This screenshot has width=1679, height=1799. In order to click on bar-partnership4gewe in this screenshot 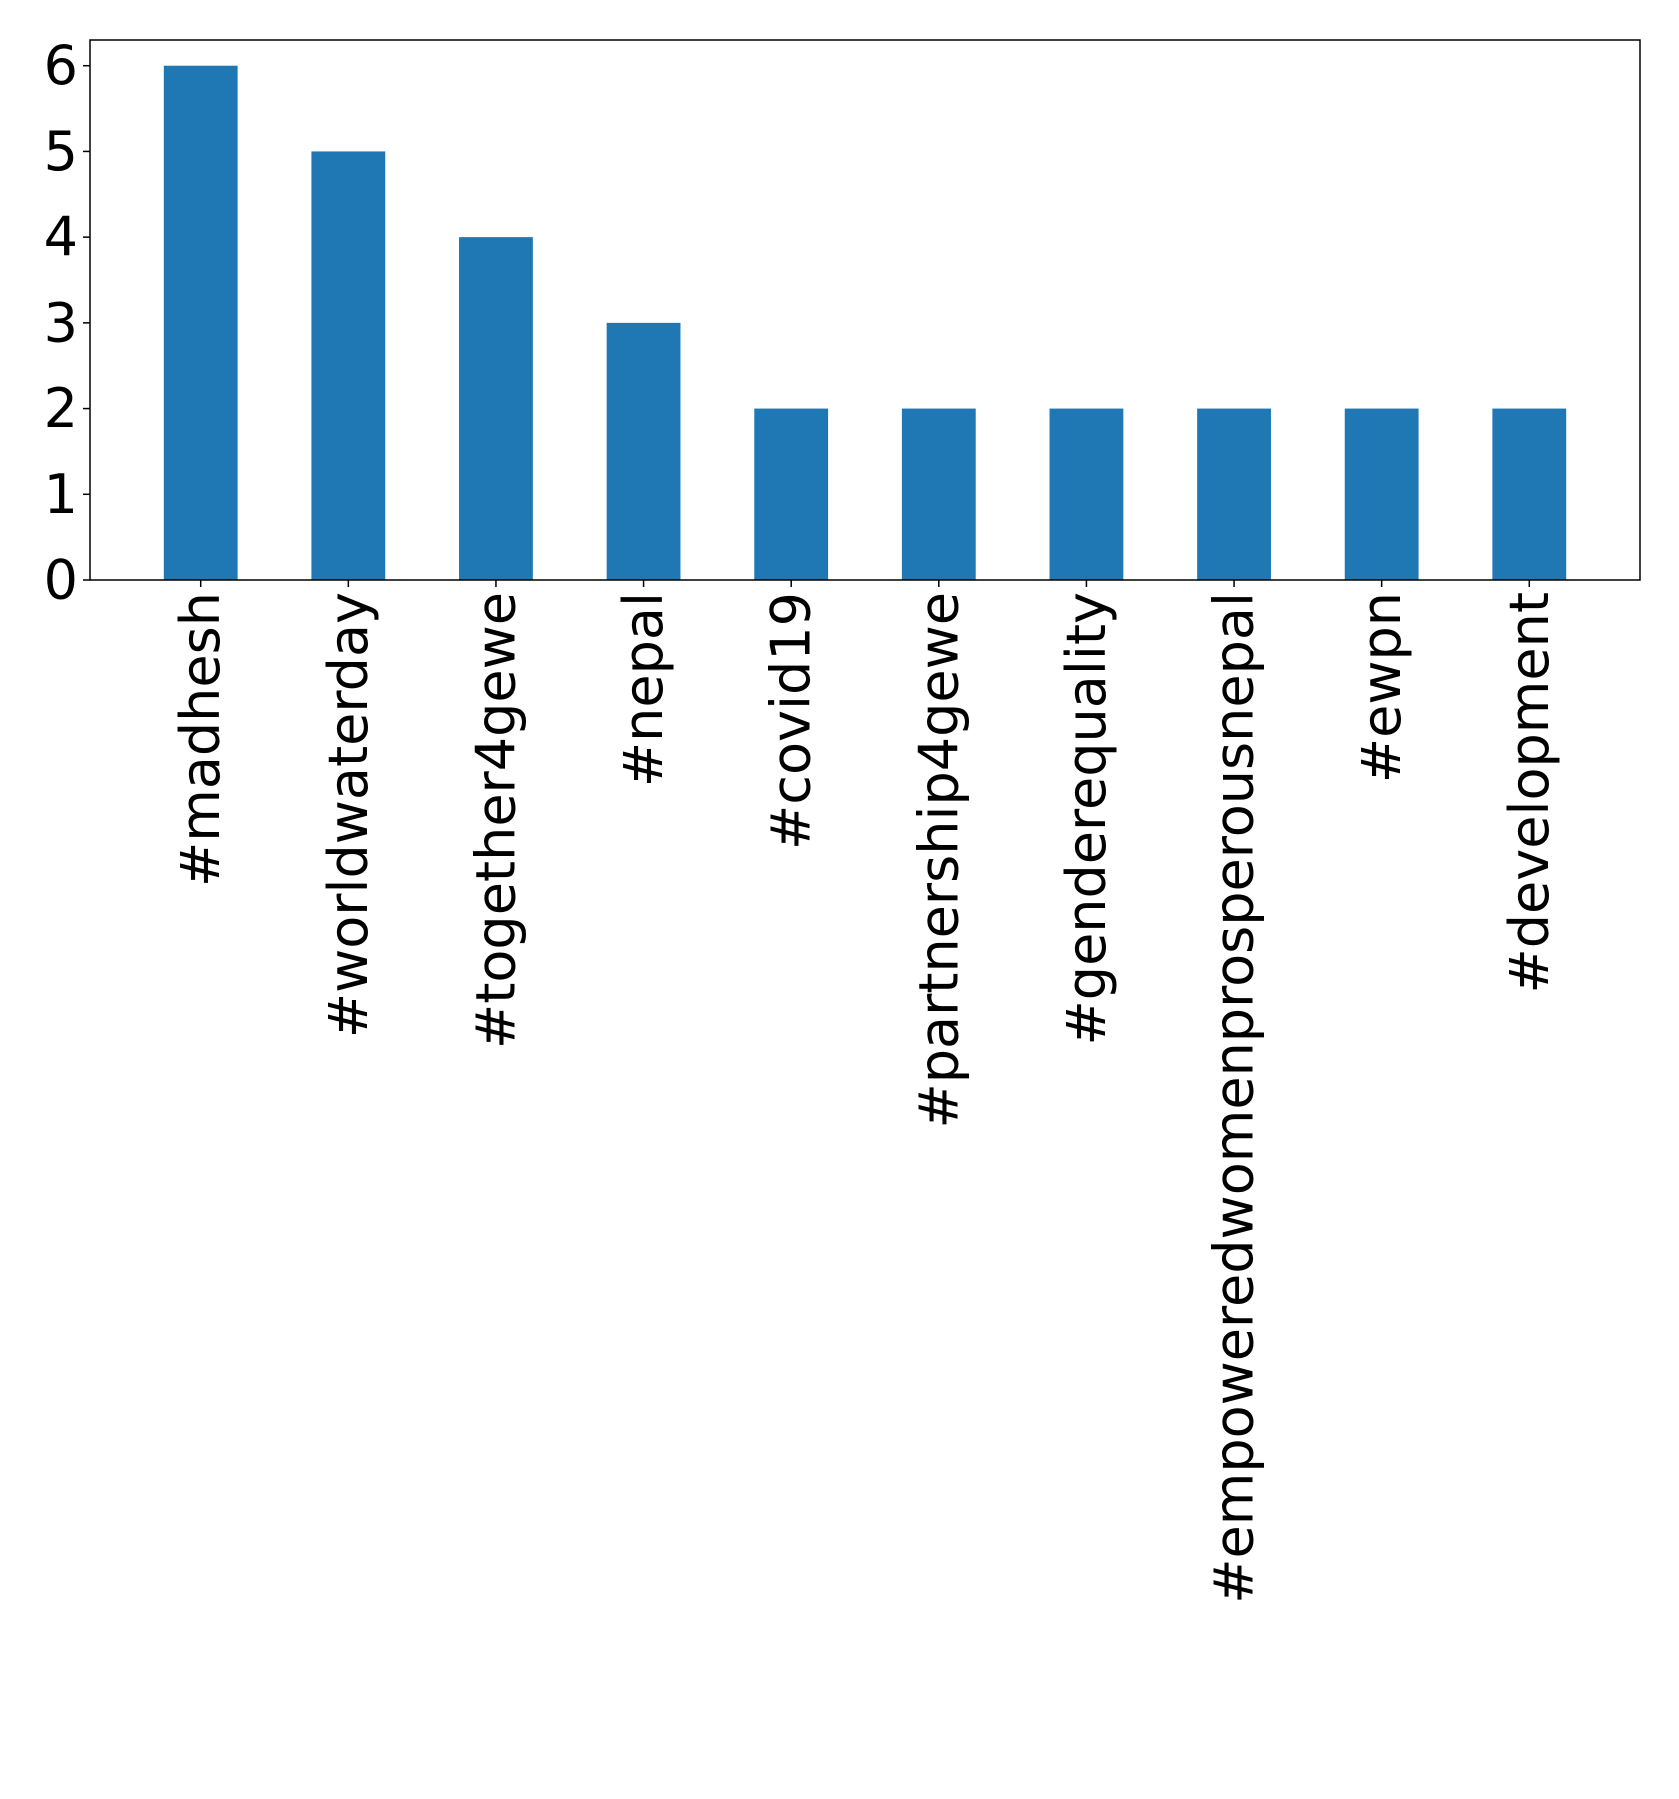, I will do `click(938, 494)`.